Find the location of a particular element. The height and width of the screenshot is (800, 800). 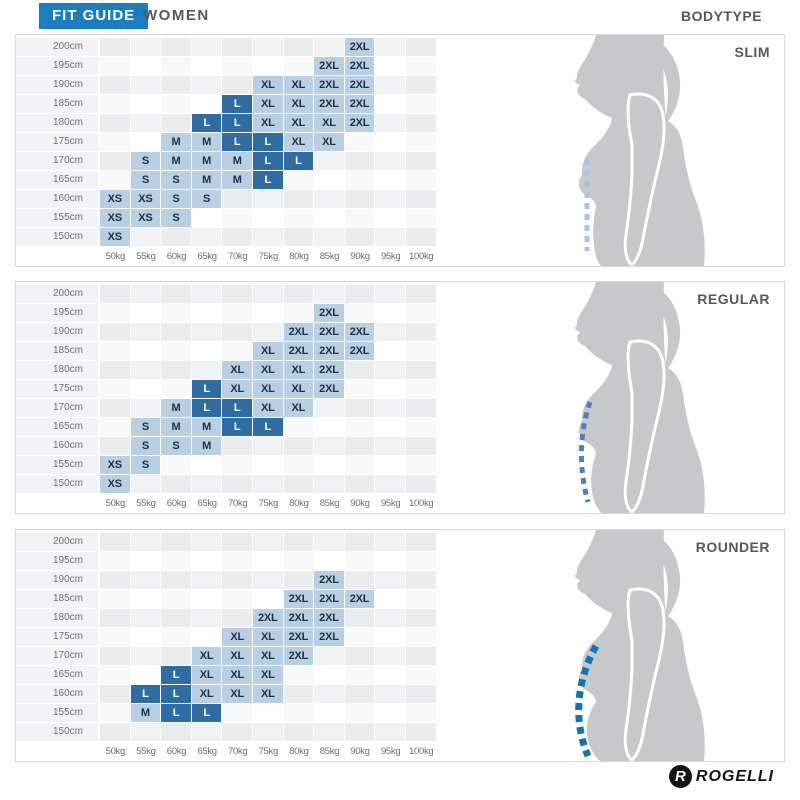

grid-row: 165cm S S M M L is located at coordinates (226, 180).